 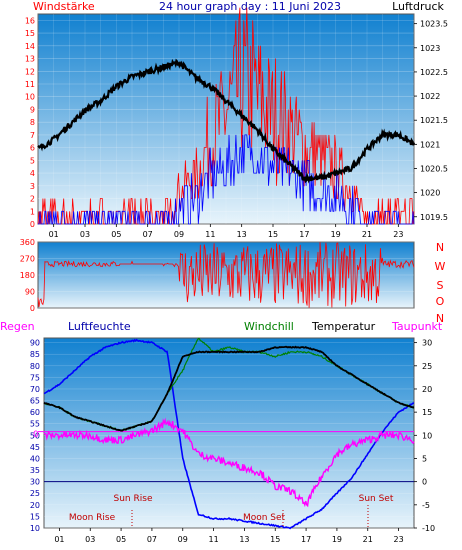 I want to click on humidity-tick-label: 45, so click(x=35, y=447).